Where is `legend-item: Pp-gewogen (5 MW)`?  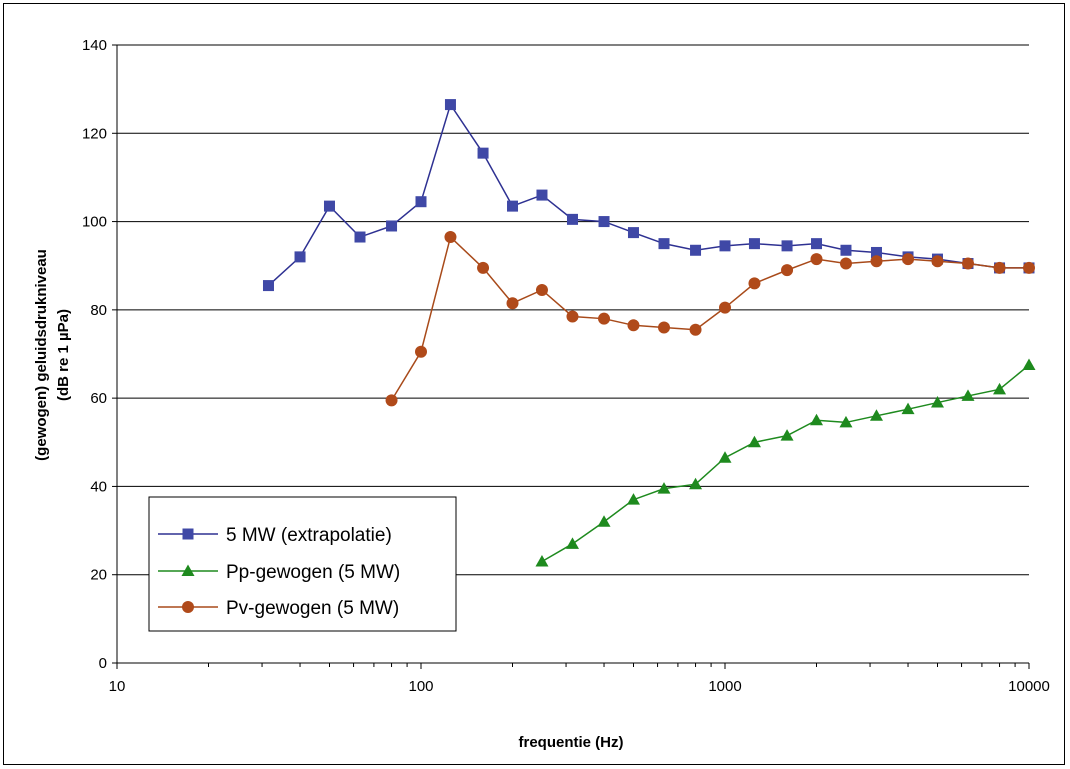 legend-item: Pp-gewogen (5 MW) is located at coordinates (279, 572).